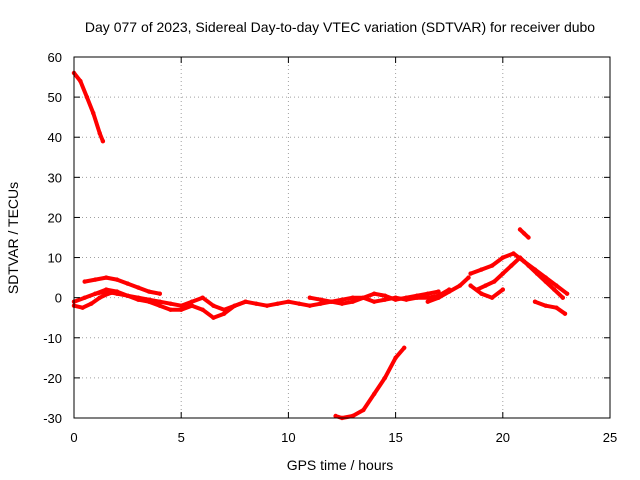 The width and height of the screenshot is (640, 480). Describe the element at coordinates (55, 217) in the screenshot. I see `y-tick-label: 20` at that location.